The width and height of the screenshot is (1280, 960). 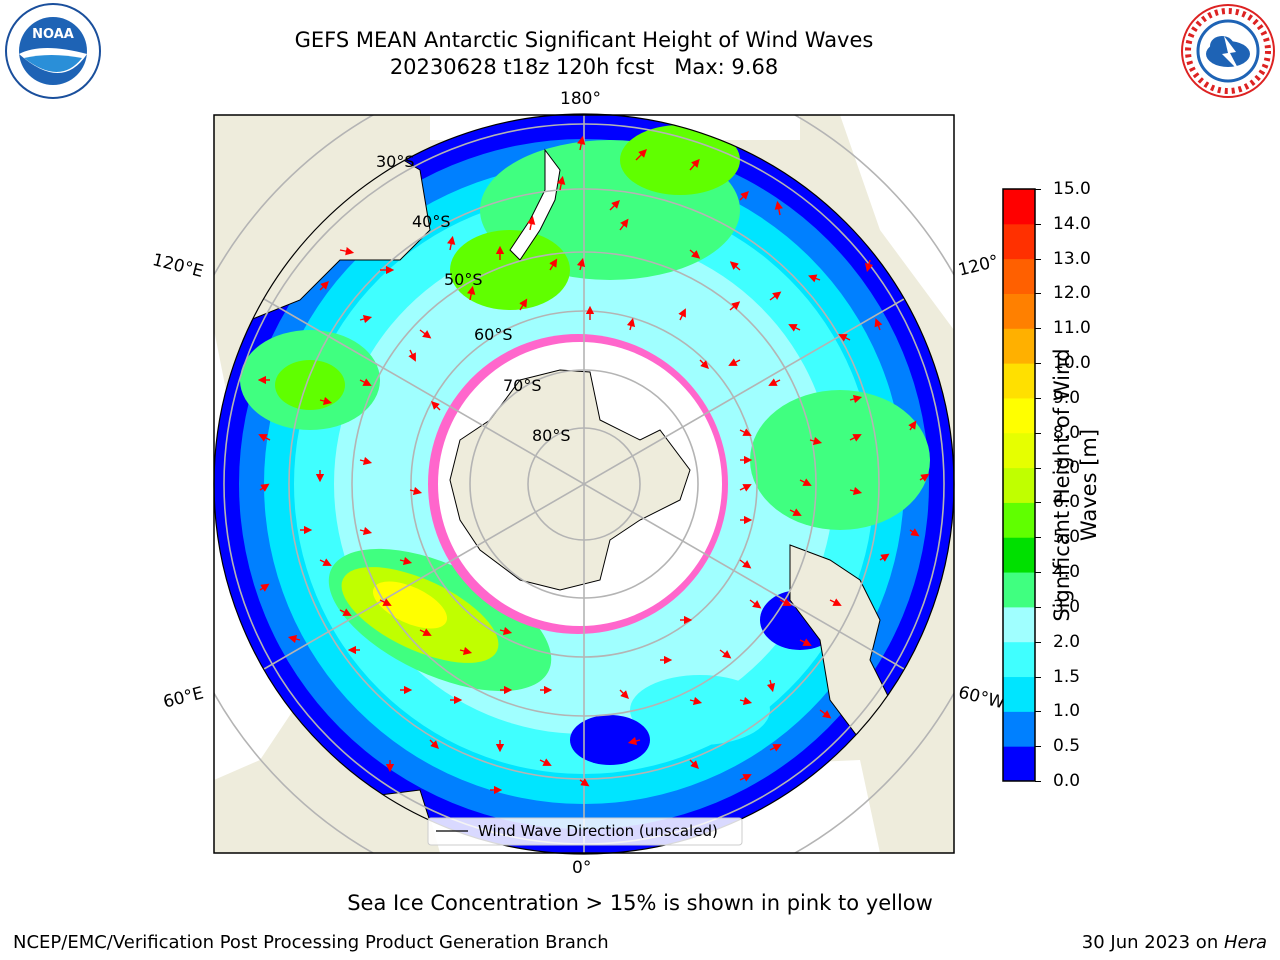 I want to click on colorbar-tick-label: 14.0, so click(x=1072, y=223).